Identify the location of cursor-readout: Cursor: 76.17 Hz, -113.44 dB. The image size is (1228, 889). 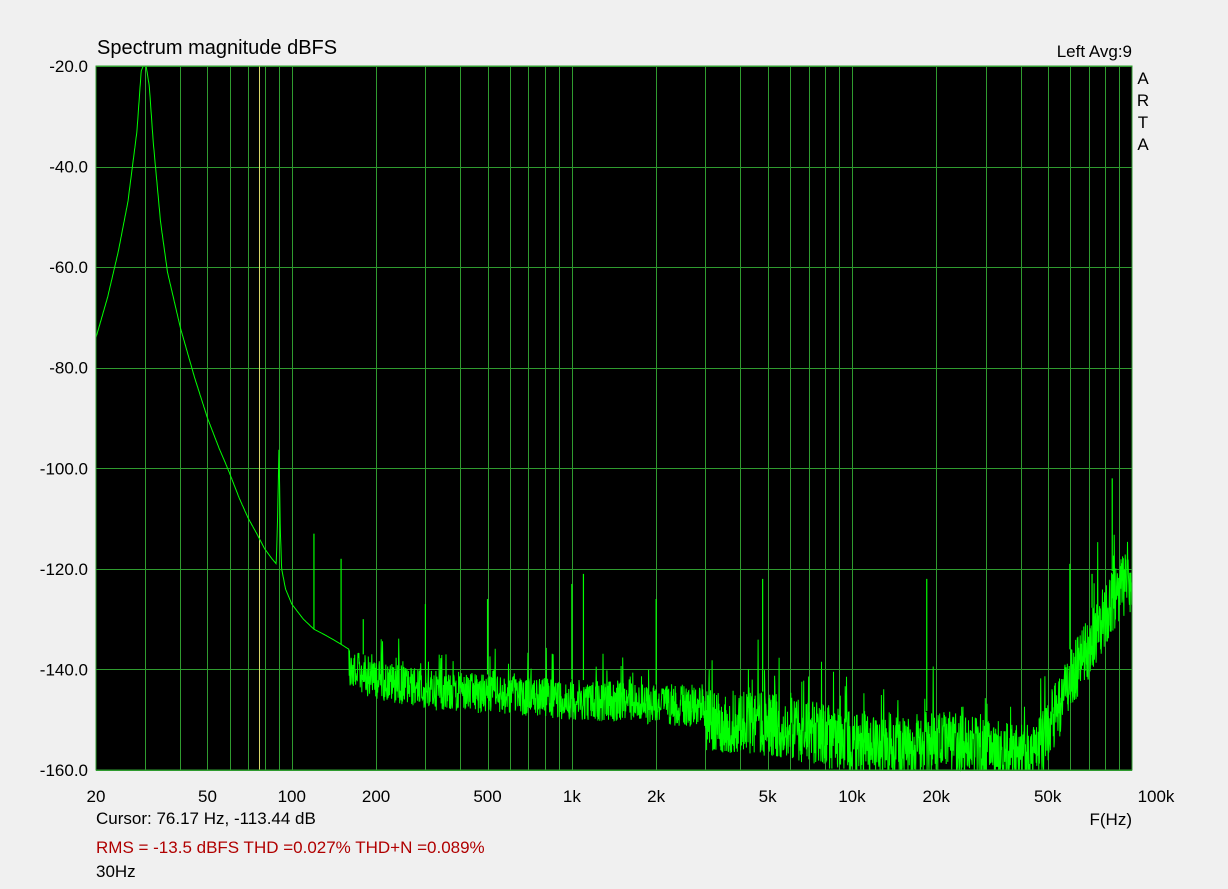
(206, 818).